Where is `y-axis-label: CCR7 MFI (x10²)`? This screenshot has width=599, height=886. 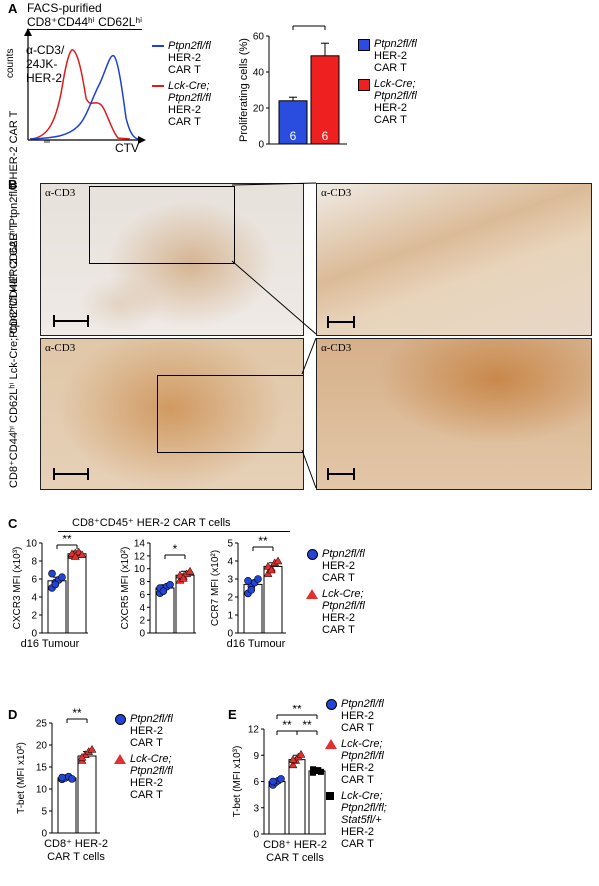 y-axis-label: CCR7 MFI (x10²) is located at coordinates (215, 588).